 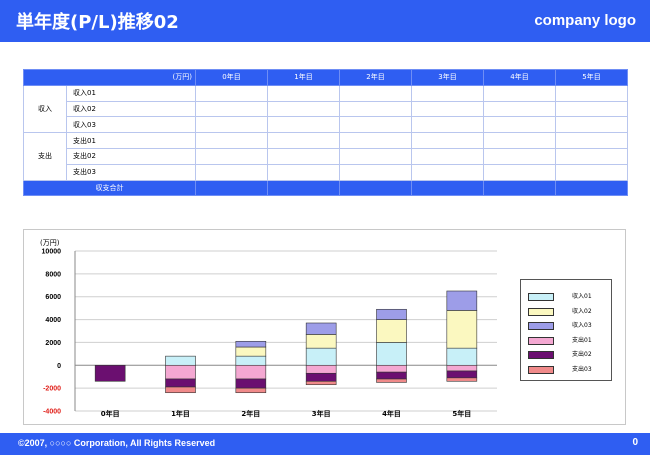 I want to click on y-tick-label: 4000, so click(x=53, y=320).